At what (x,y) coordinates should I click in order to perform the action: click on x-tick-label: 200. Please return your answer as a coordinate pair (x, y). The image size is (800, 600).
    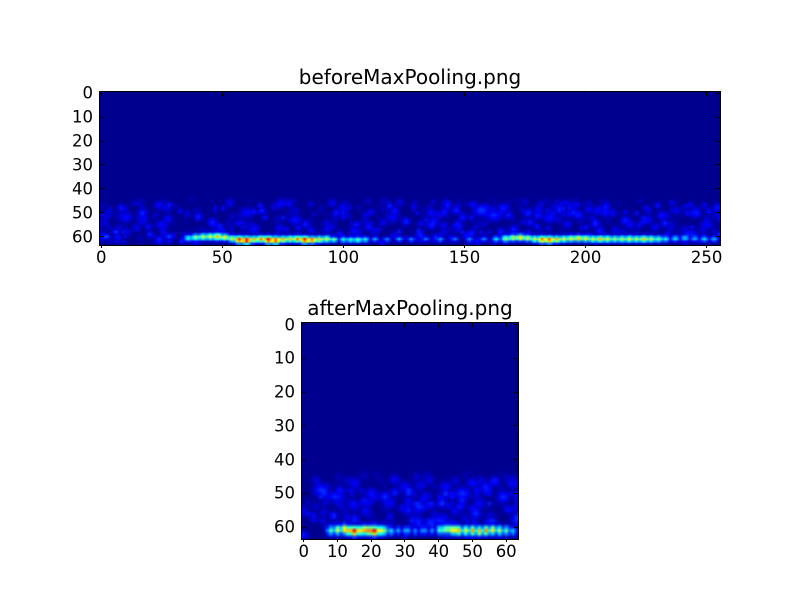
    Looking at the image, I should click on (585, 257).